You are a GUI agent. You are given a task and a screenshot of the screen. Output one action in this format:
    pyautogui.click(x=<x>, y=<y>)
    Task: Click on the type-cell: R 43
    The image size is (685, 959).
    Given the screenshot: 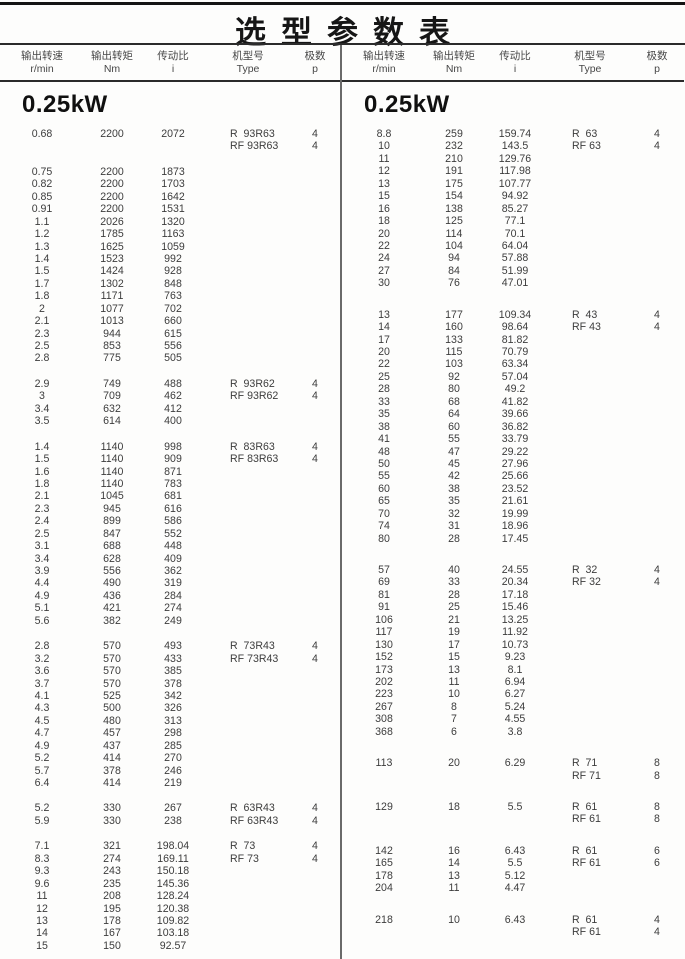 What is the action you would take?
    pyautogui.click(x=585, y=314)
    